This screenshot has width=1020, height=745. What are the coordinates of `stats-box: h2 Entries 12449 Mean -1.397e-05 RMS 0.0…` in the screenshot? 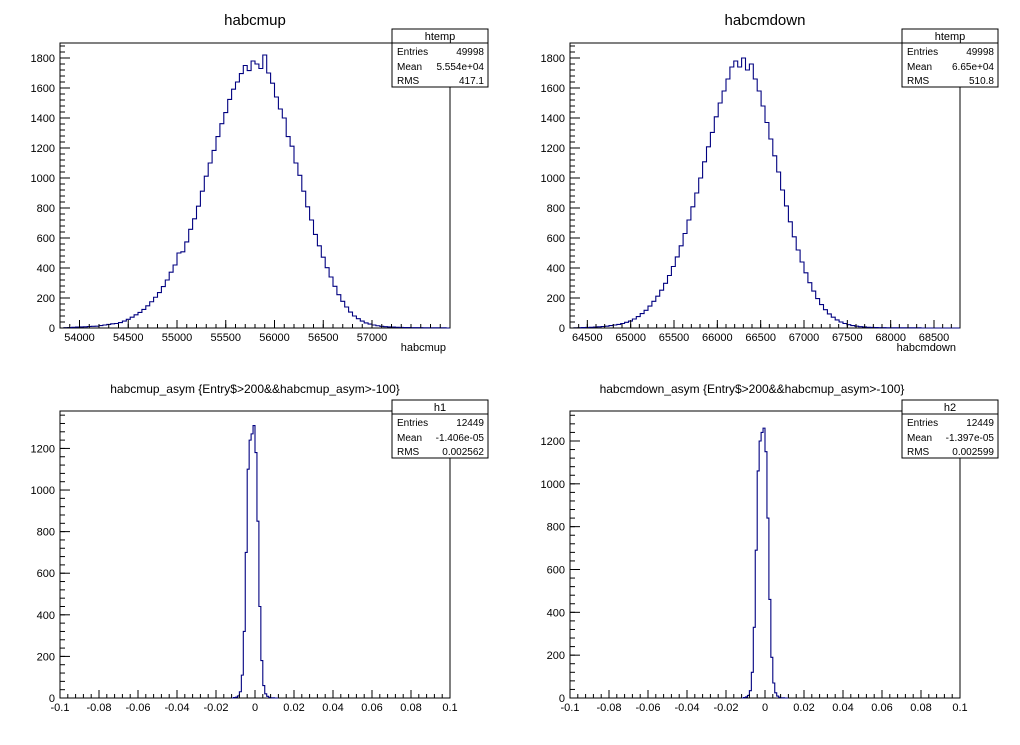 It's located at (950, 429).